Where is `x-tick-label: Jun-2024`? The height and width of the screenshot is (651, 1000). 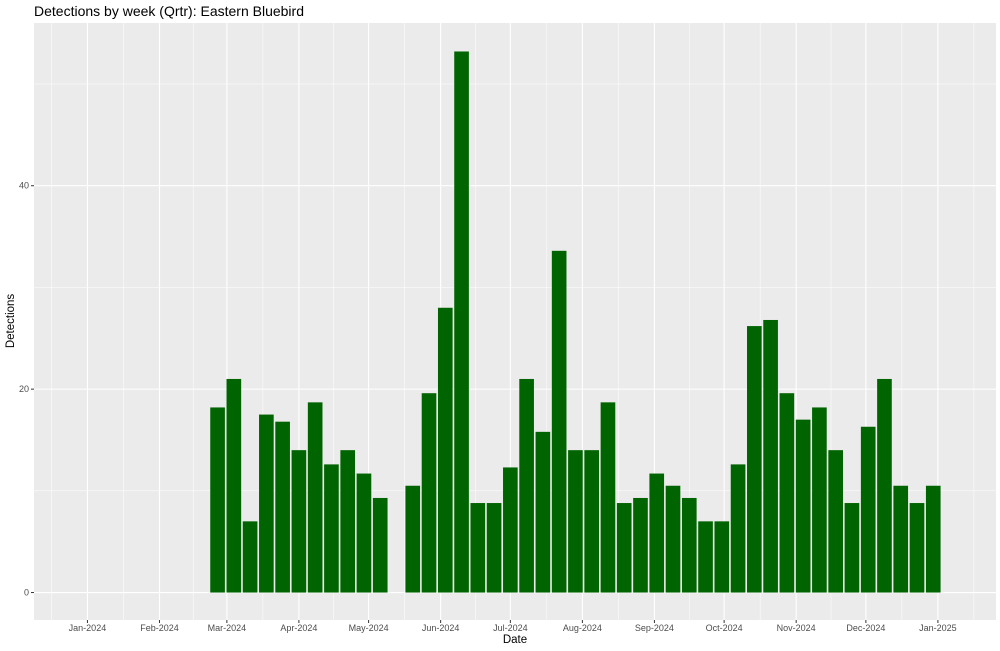
x-tick-label: Jun-2024 is located at coordinates (441, 628).